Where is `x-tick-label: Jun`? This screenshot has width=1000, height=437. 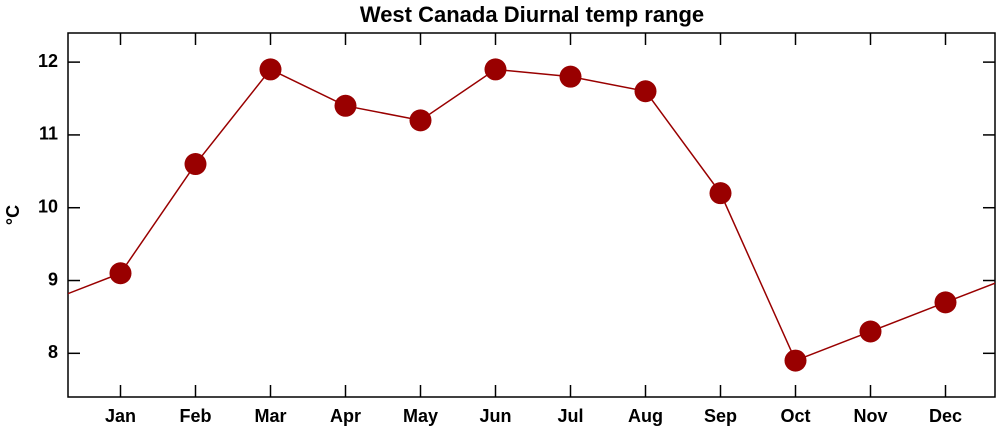 x-tick-label: Jun is located at coordinates (495, 416).